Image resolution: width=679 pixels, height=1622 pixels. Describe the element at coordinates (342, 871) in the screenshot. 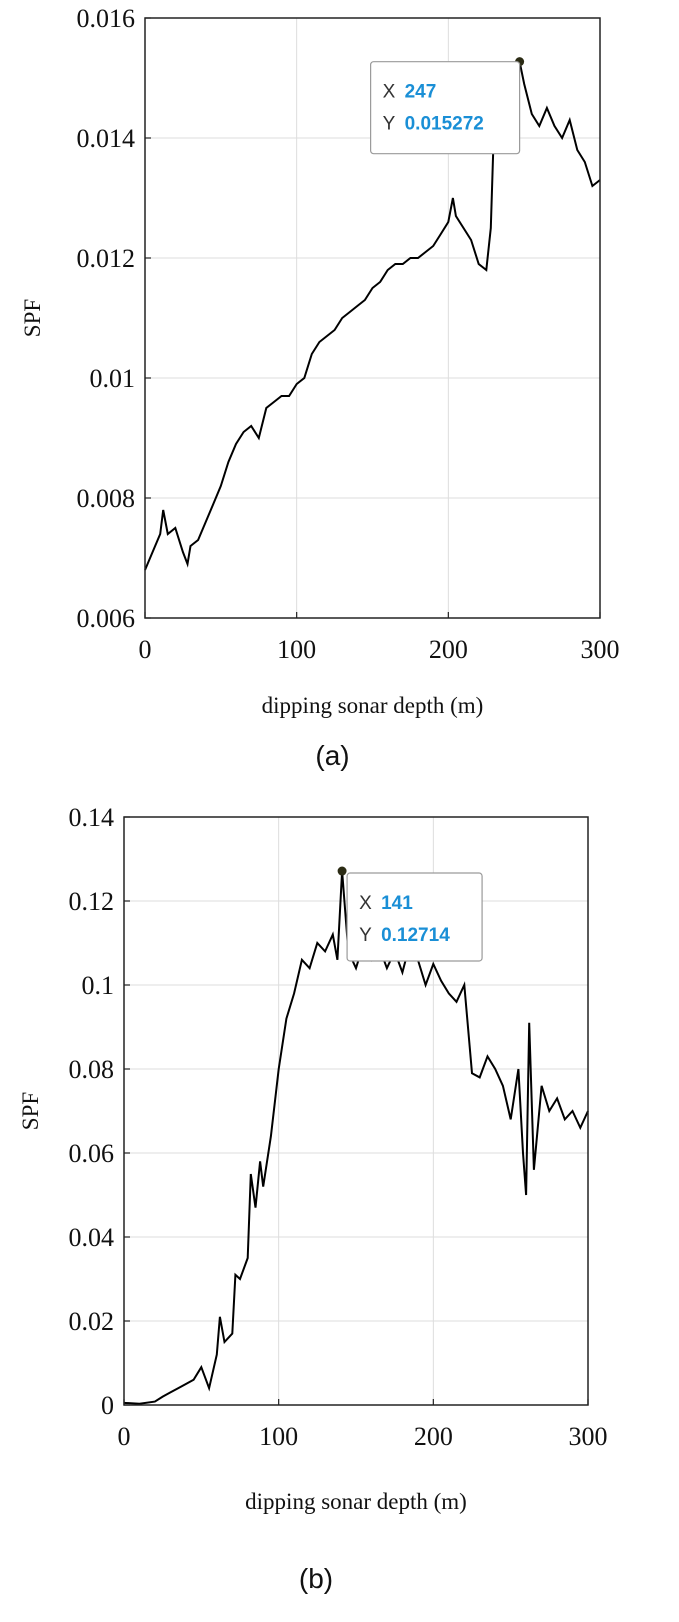

I see `datatip-marker` at that location.